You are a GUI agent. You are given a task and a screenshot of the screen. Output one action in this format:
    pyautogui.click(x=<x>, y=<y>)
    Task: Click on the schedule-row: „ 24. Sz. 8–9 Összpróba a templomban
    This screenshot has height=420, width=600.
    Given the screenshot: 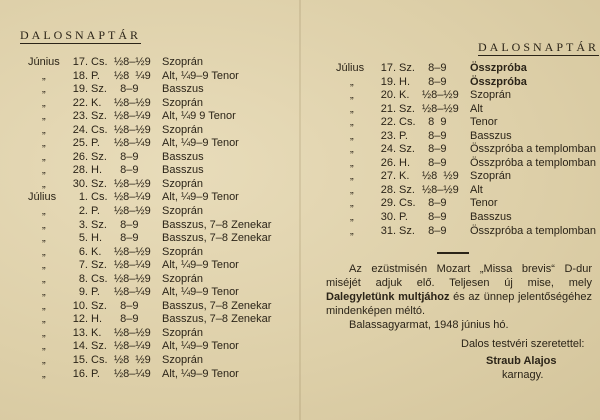 What is the action you would take?
    pyautogui.click(x=466, y=150)
    